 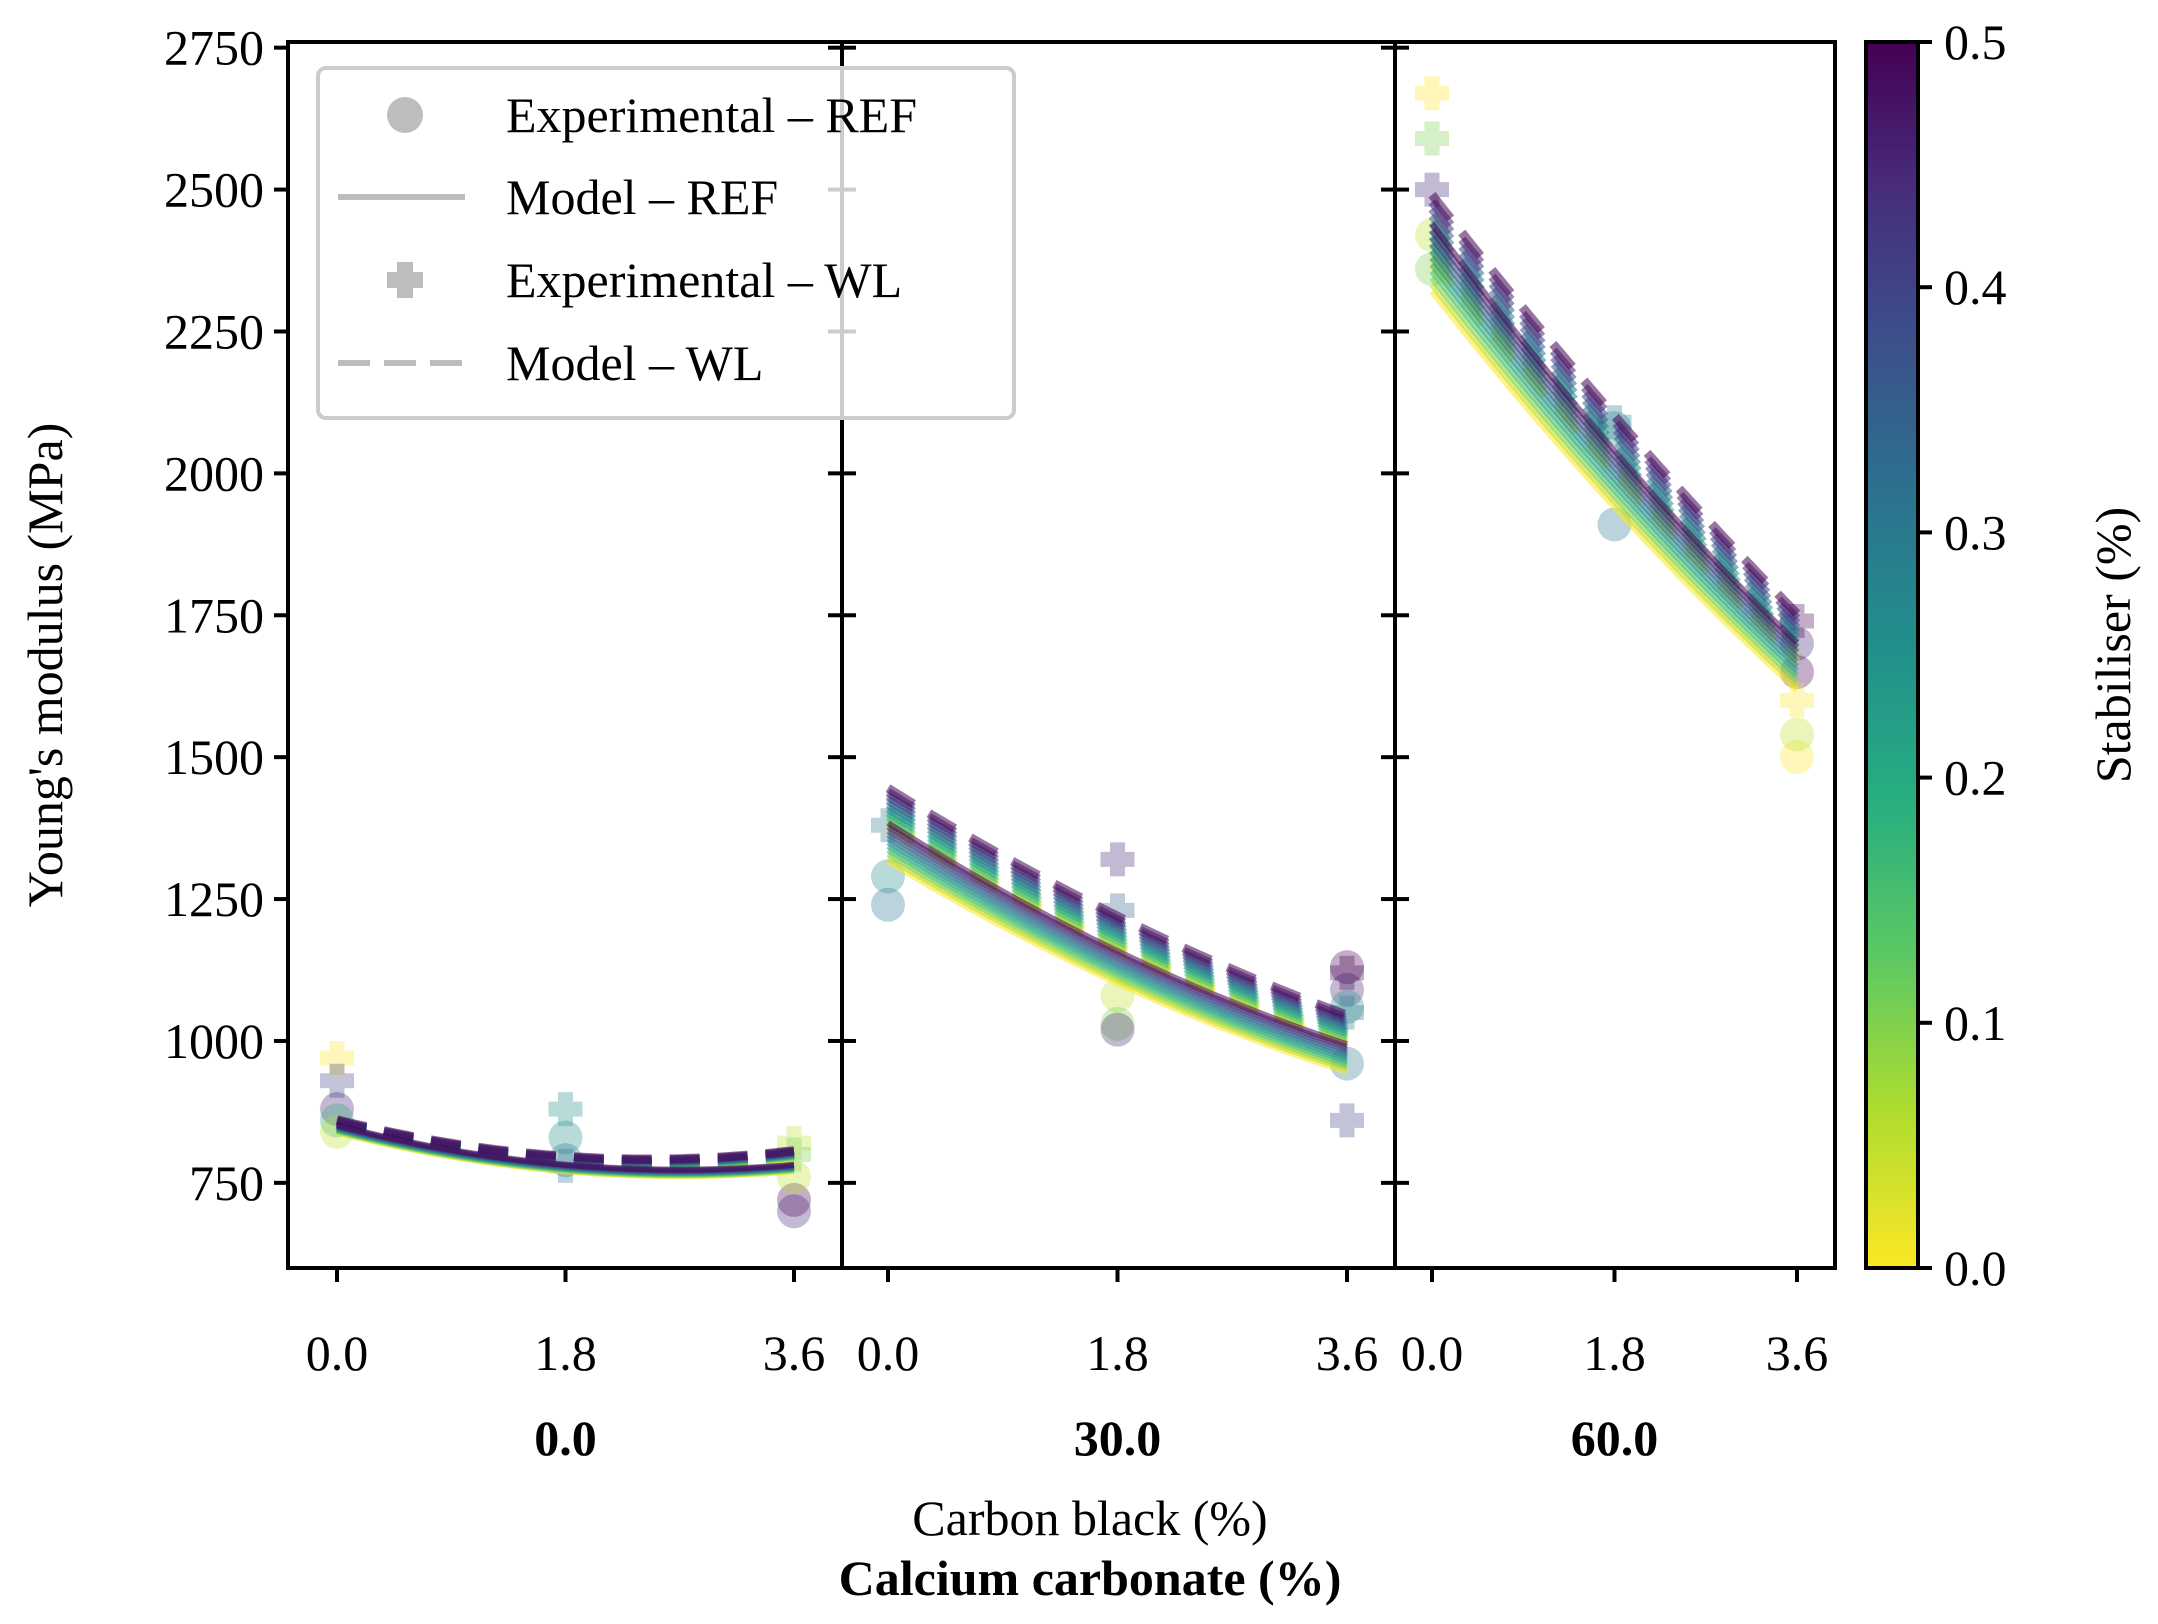 I want to click on group-label: 0.0, so click(x=565, y=1438).